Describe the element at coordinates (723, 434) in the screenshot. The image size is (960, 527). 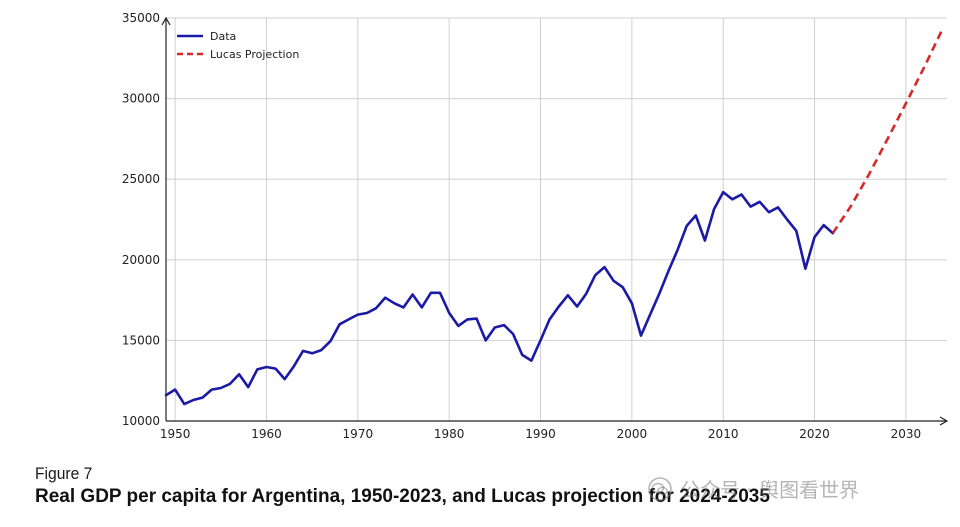
I see `x-tick-label-2010: 2010` at that location.